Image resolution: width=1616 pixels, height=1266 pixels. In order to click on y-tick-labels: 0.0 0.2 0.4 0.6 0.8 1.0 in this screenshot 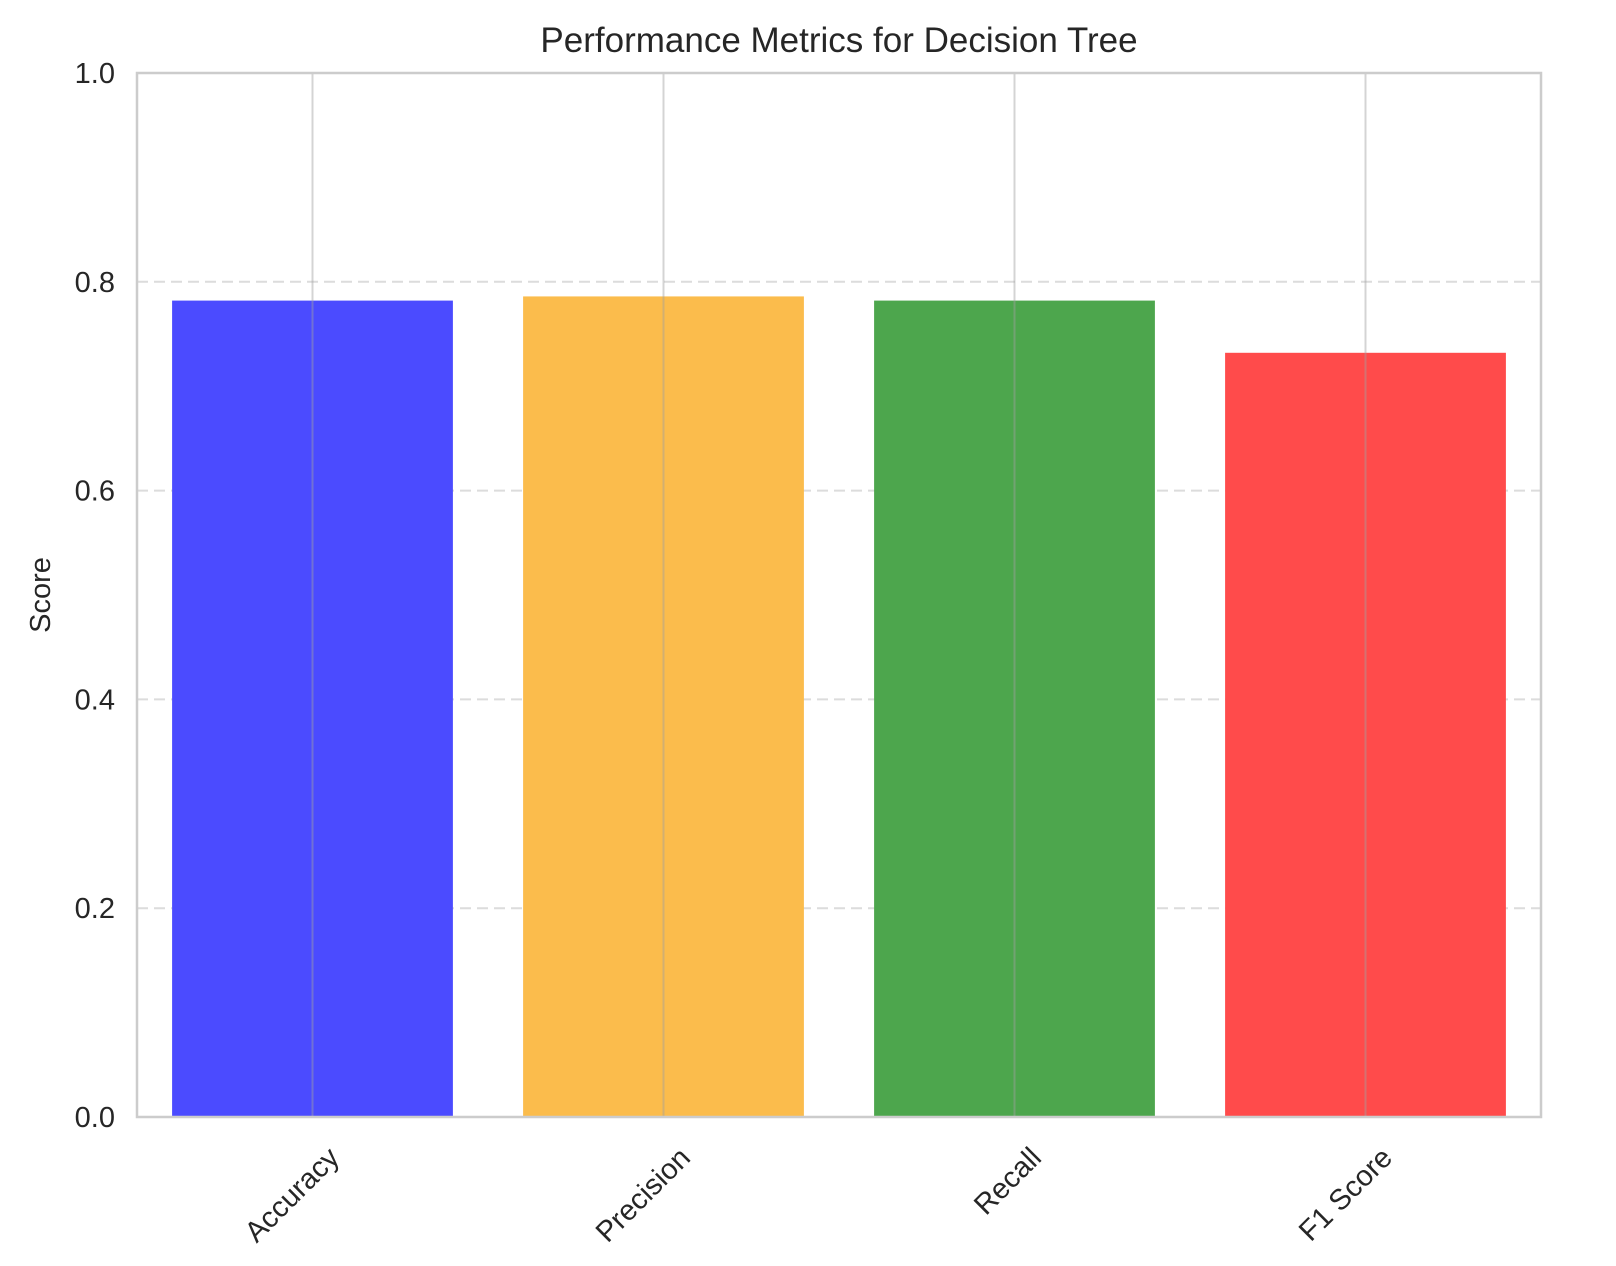, I will do `click(95, 596)`.